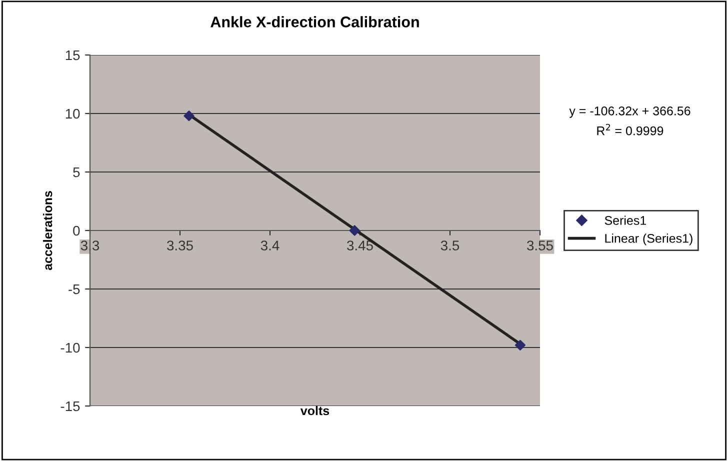 The width and height of the screenshot is (728, 461). I want to click on x-axis-title: volts, so click(315, 411).